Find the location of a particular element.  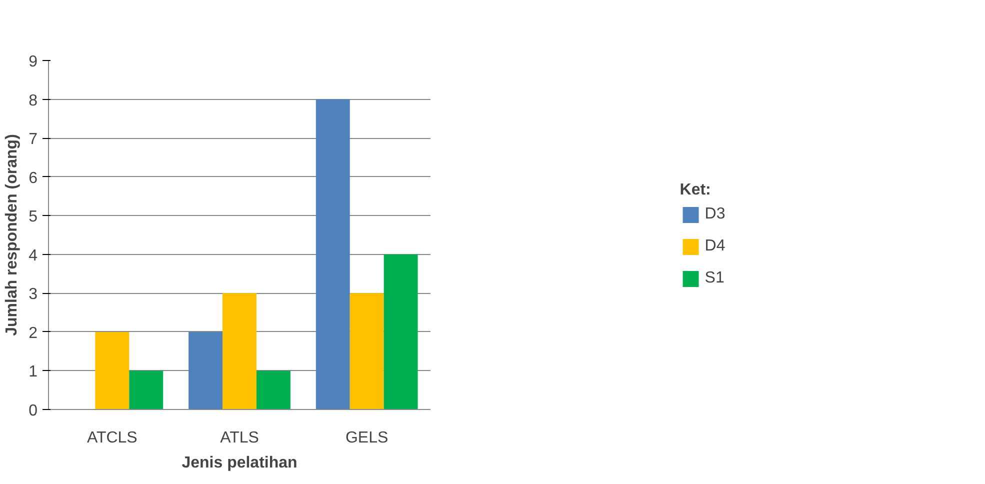

y-tick-label: 1 is located at coordinates (33, 372).